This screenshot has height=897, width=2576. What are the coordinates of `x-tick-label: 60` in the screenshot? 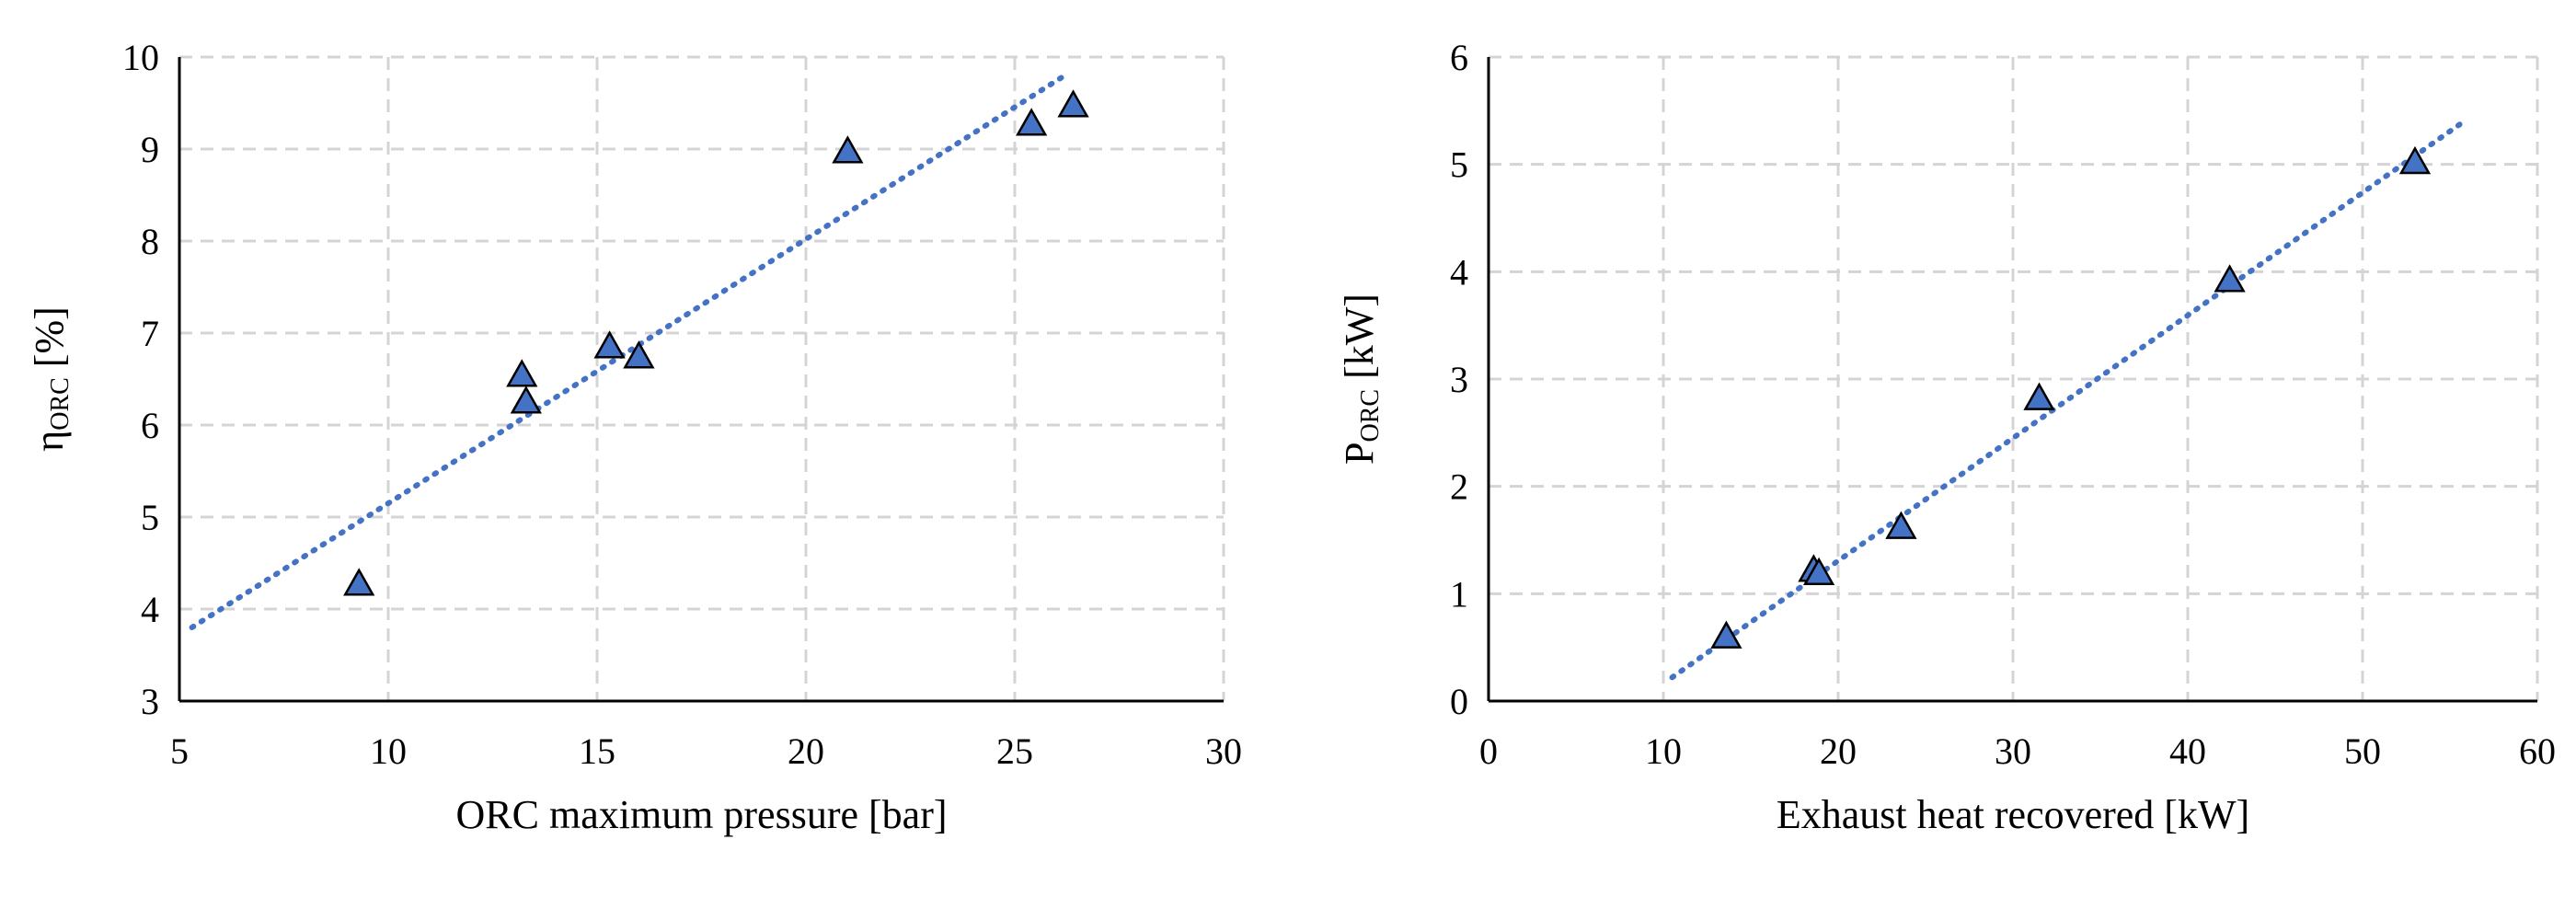 It's located at (2537, 751).